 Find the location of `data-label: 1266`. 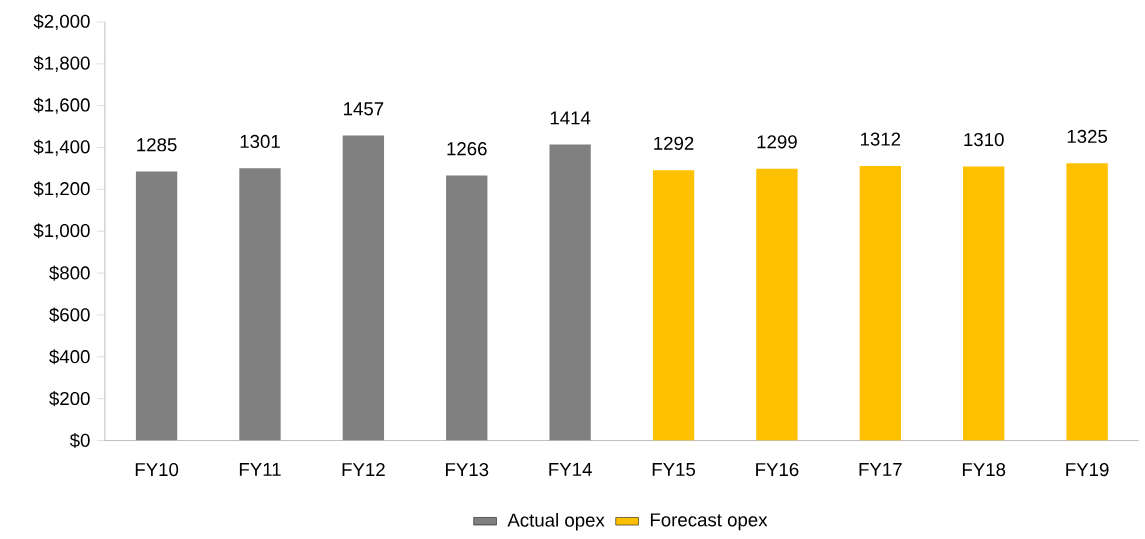

data-label: 1266 is located at coordinates (467, 148).